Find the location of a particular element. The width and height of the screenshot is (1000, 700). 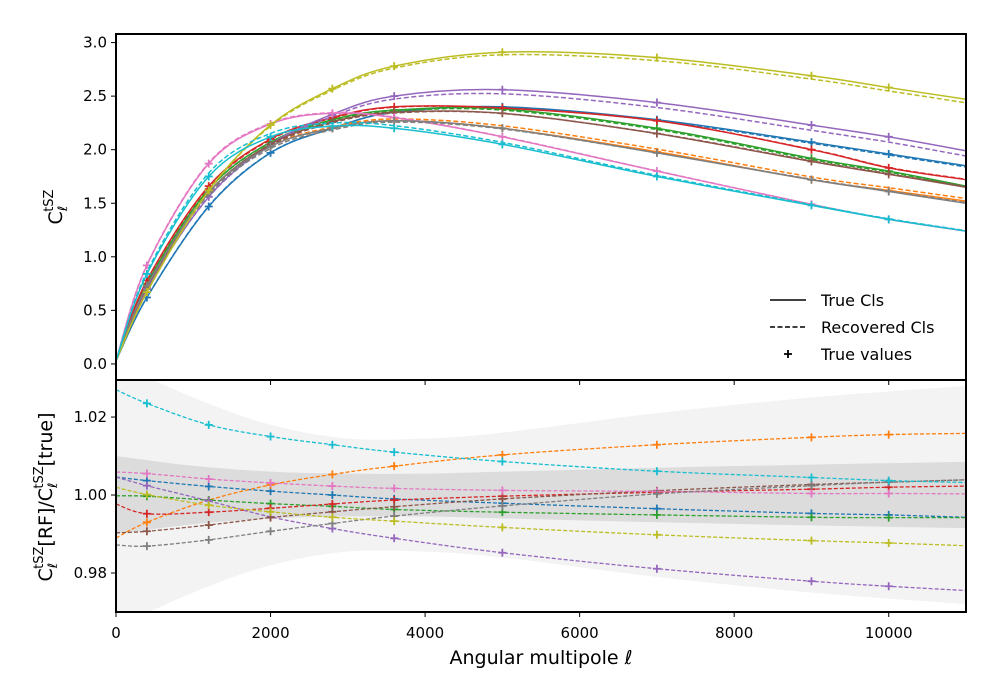

x-tick-label: 4000 is located at coordinates (425, 633).